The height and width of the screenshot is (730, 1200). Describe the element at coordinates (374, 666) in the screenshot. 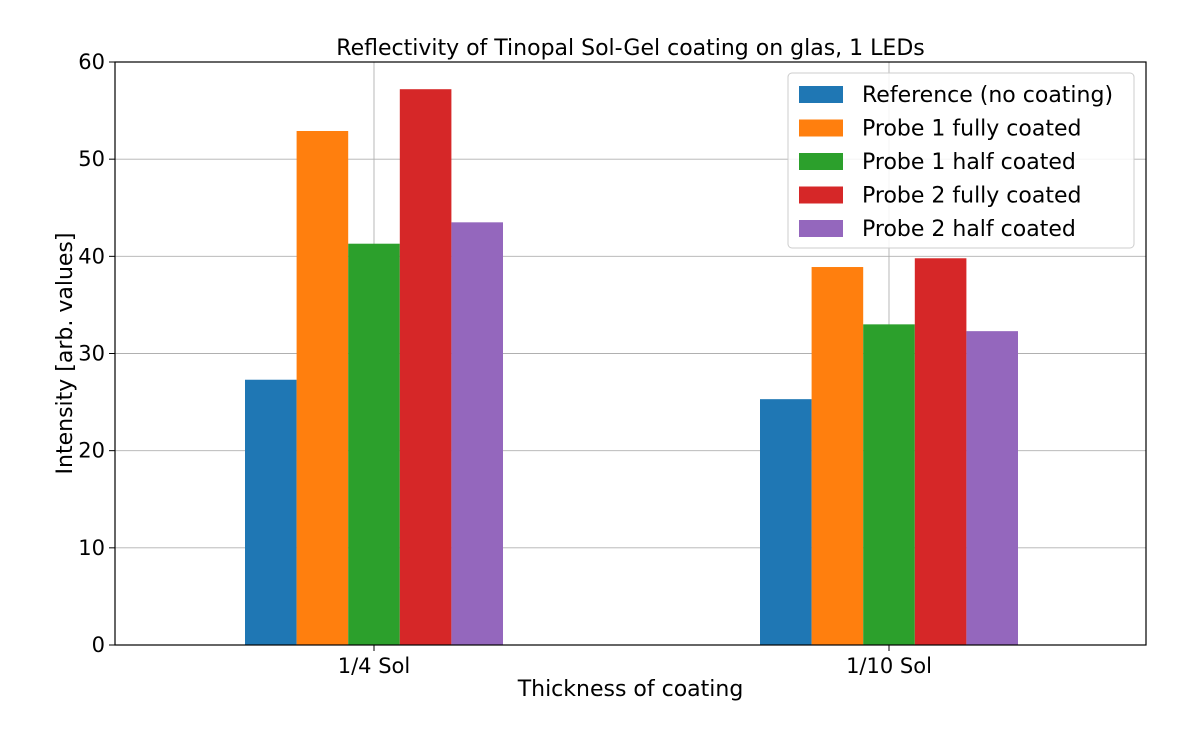

I see `x-tick-label: 1/4 Sol` at that location.